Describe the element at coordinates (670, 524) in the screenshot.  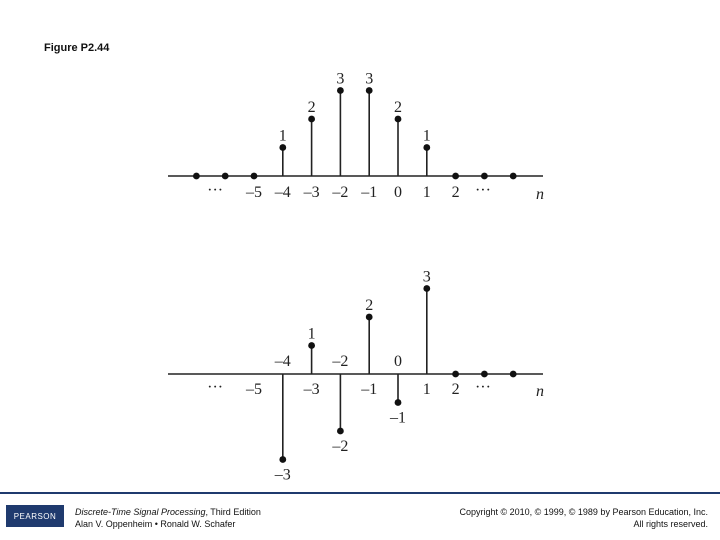
I see `rights-line: All rights reserved.` at that location.